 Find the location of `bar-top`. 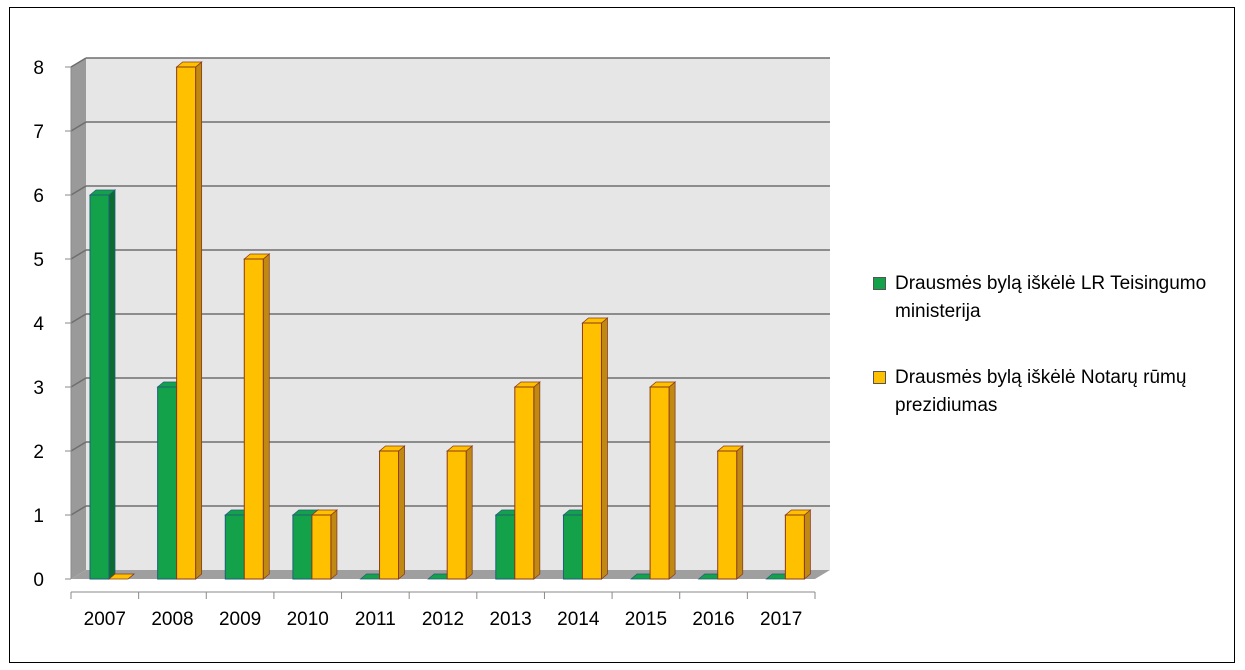

bar-top is located at coordinates (121, 576).